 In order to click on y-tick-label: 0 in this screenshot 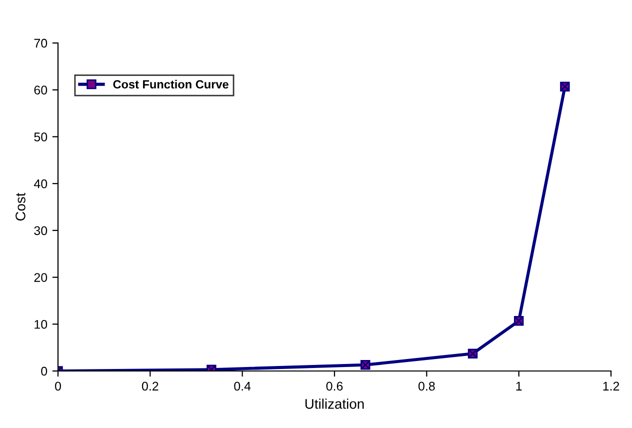, I will do `click(44, 371)`.